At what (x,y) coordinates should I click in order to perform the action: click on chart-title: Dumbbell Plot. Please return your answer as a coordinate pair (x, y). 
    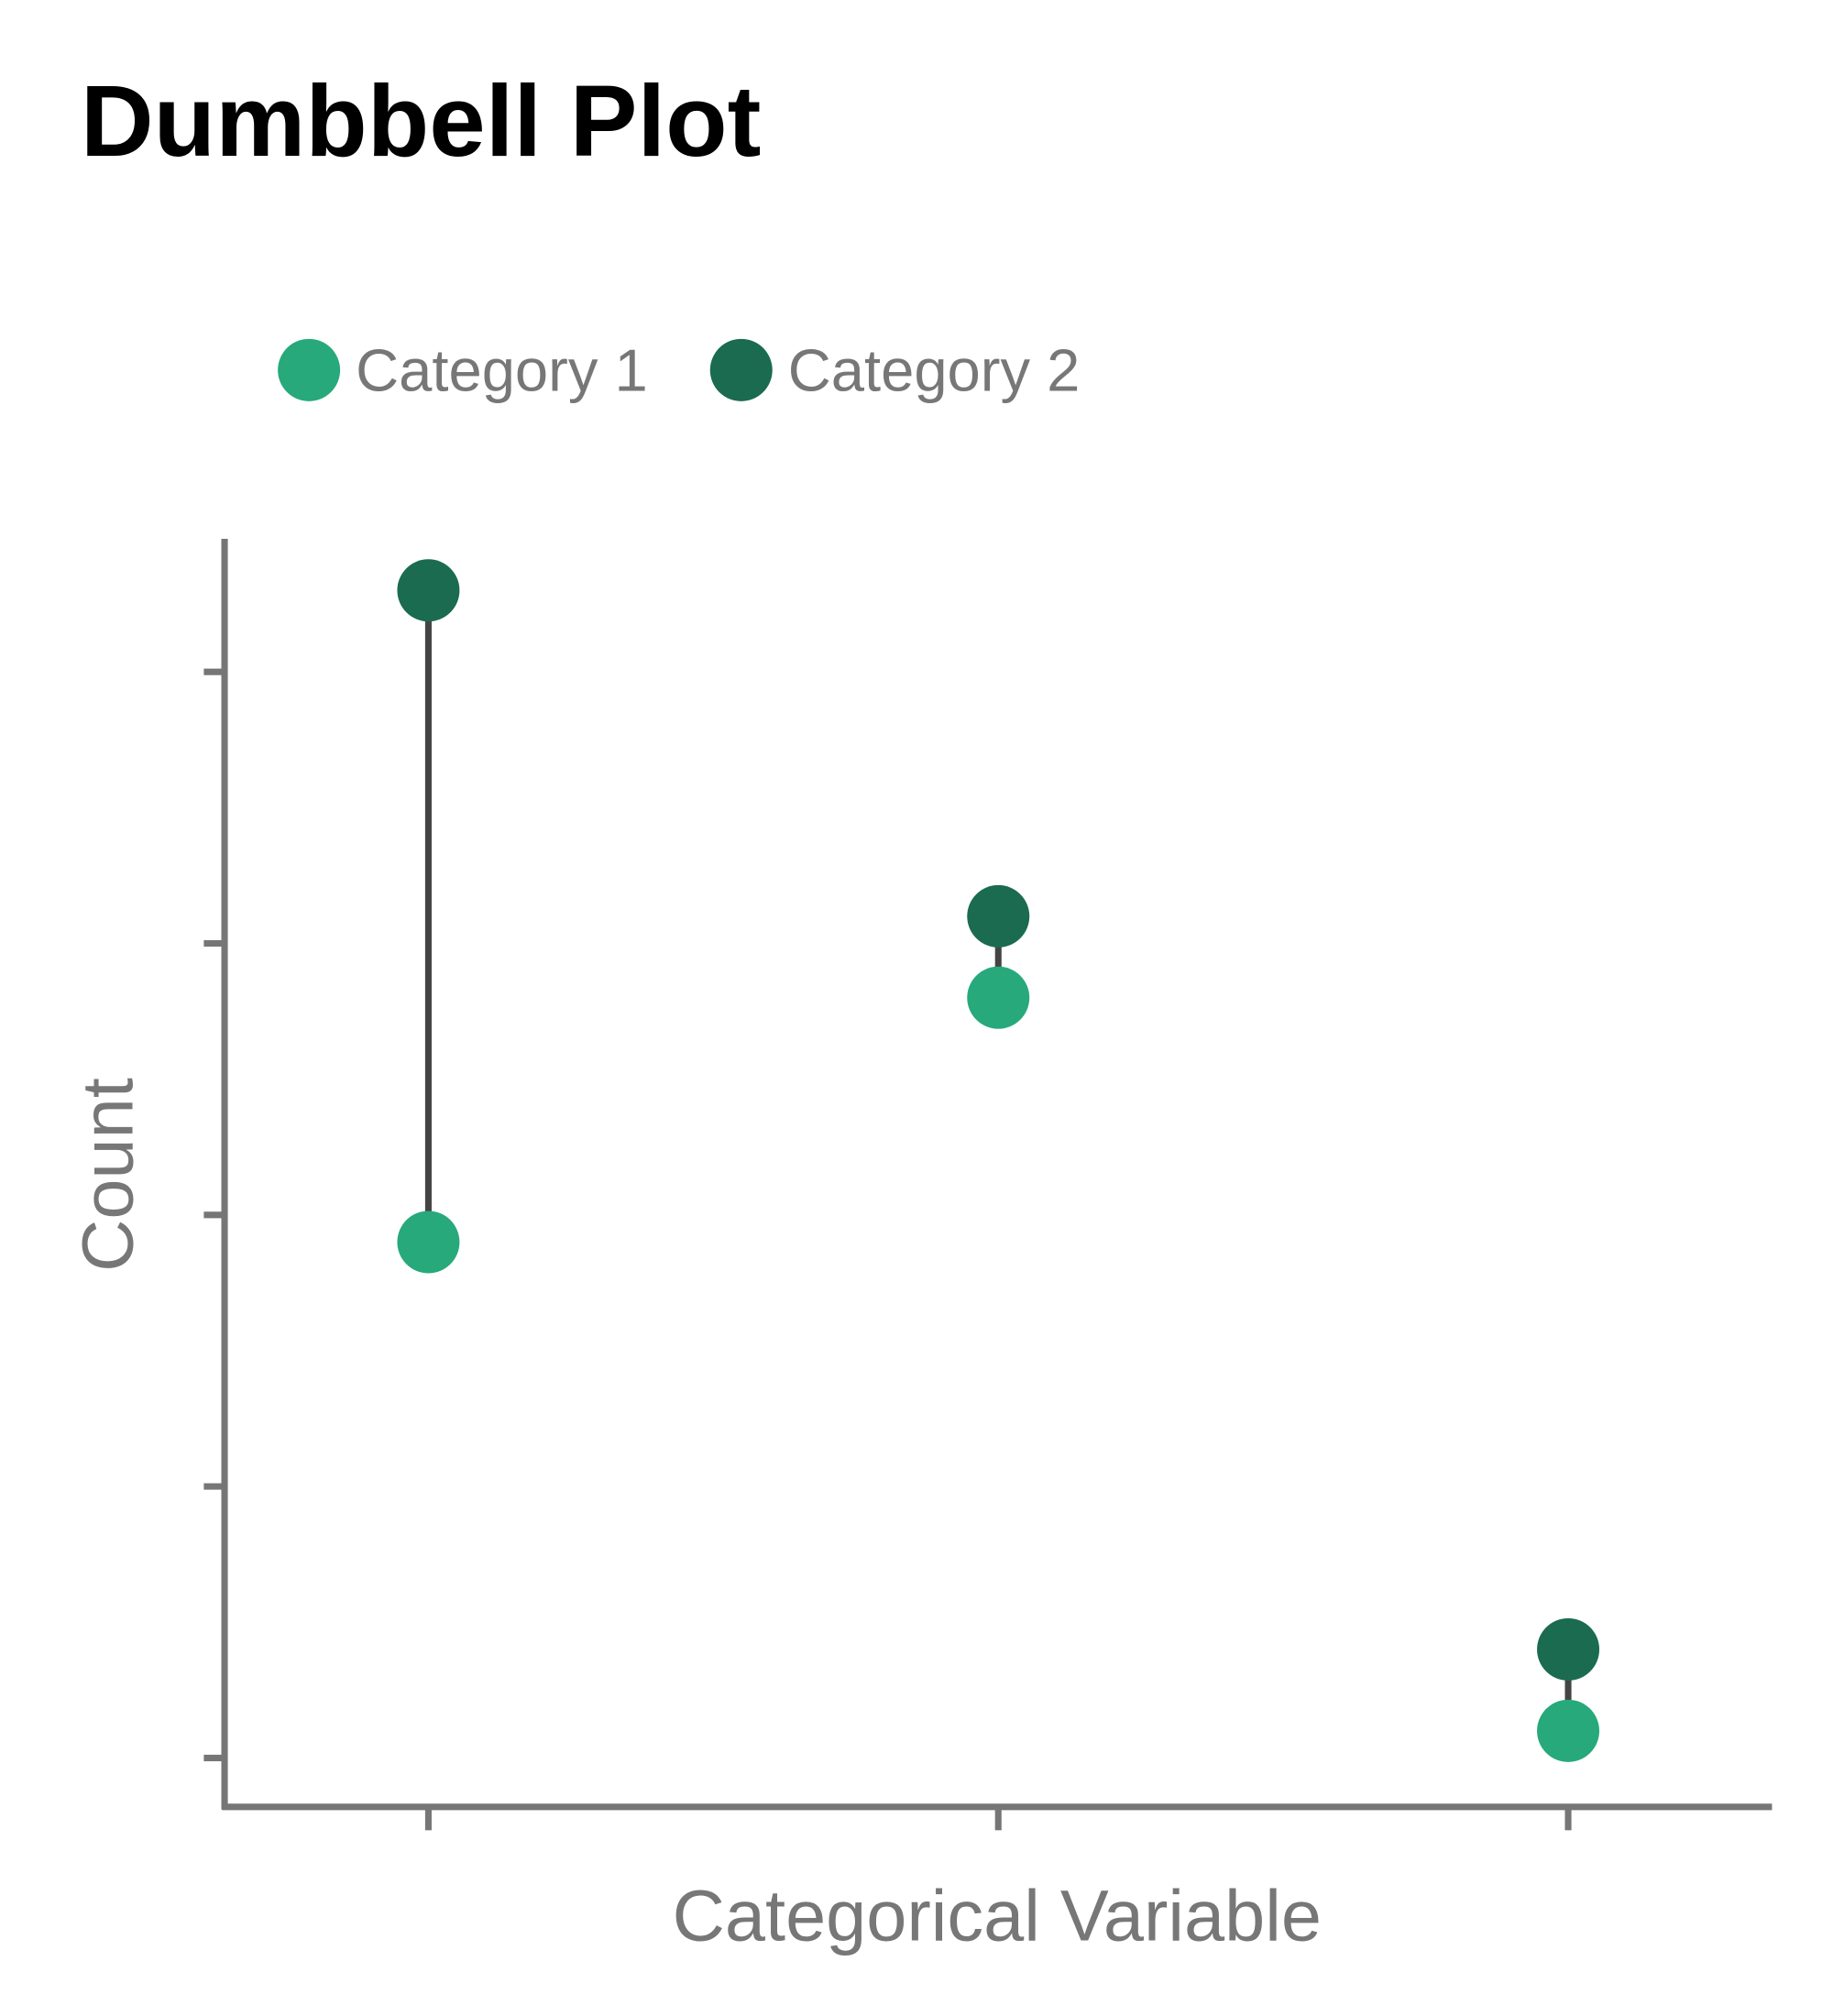
    Looking at the image, I should click on (421, 121).